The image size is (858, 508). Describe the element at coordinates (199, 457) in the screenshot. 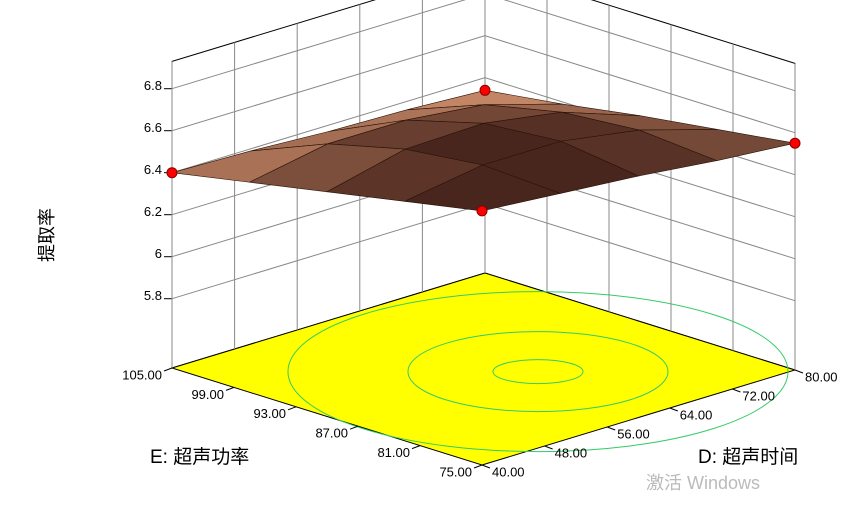

I see `y-axis-label: E: 超声功率` at that location.